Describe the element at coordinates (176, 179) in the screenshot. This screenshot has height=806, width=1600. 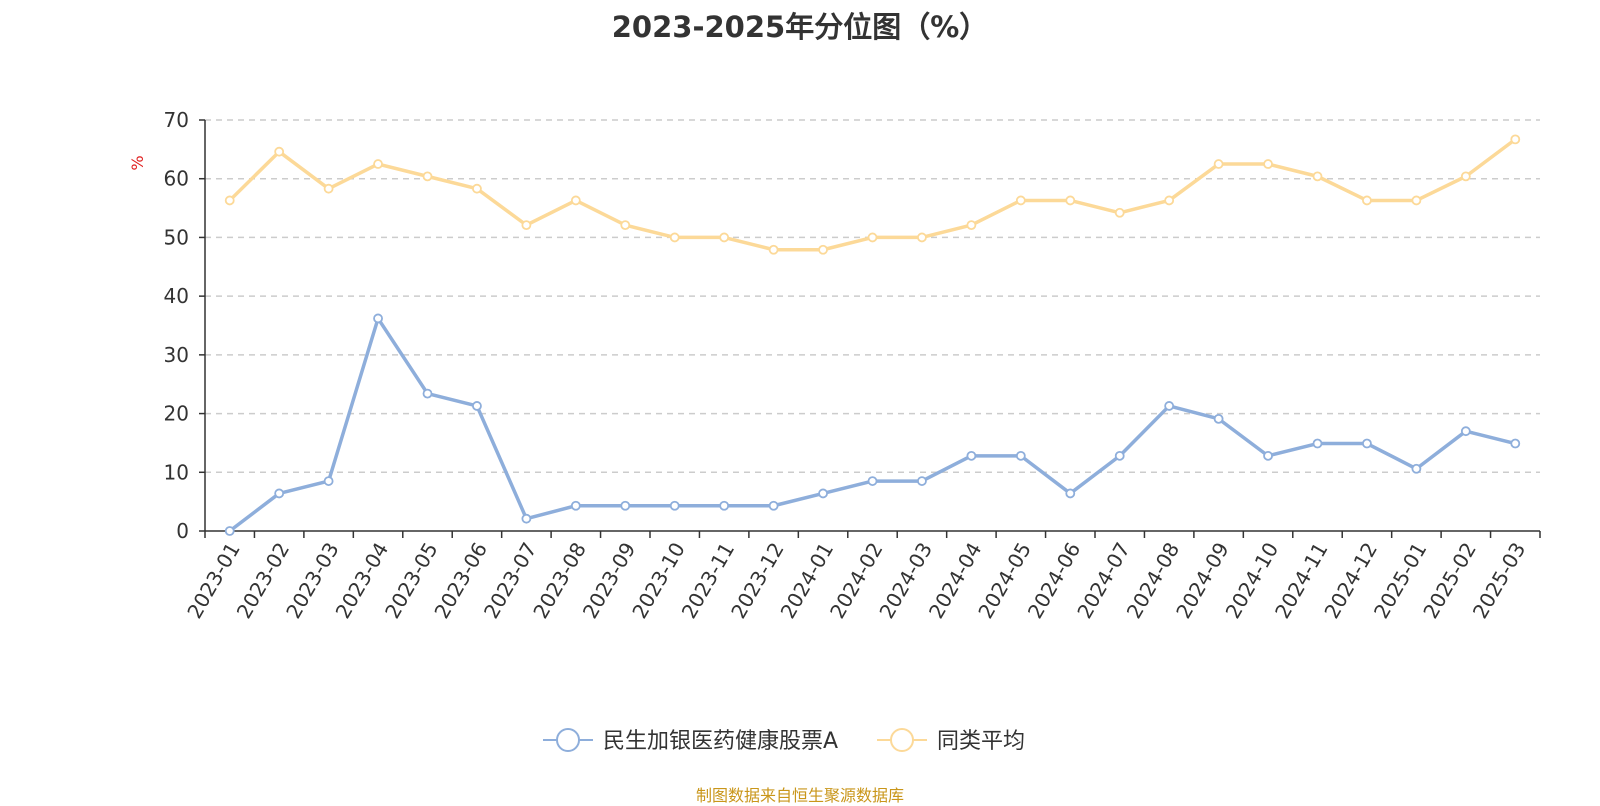
I see `y-tick-label-6: 60` at that location.